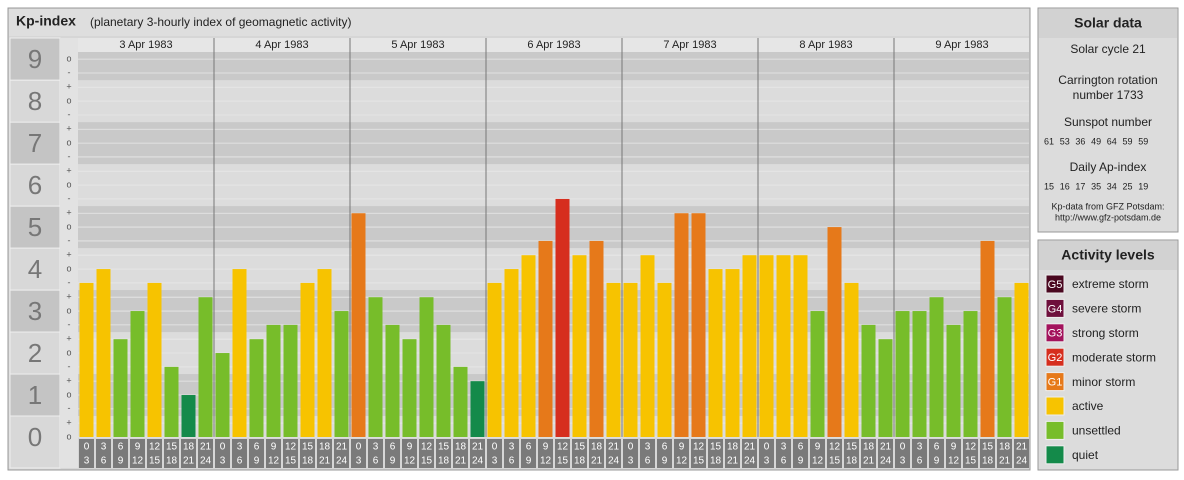  What do you see at coordinates (69, 282) in the screenshot?
I see `minor-tick-label: -` at bounding box center [69, 282].